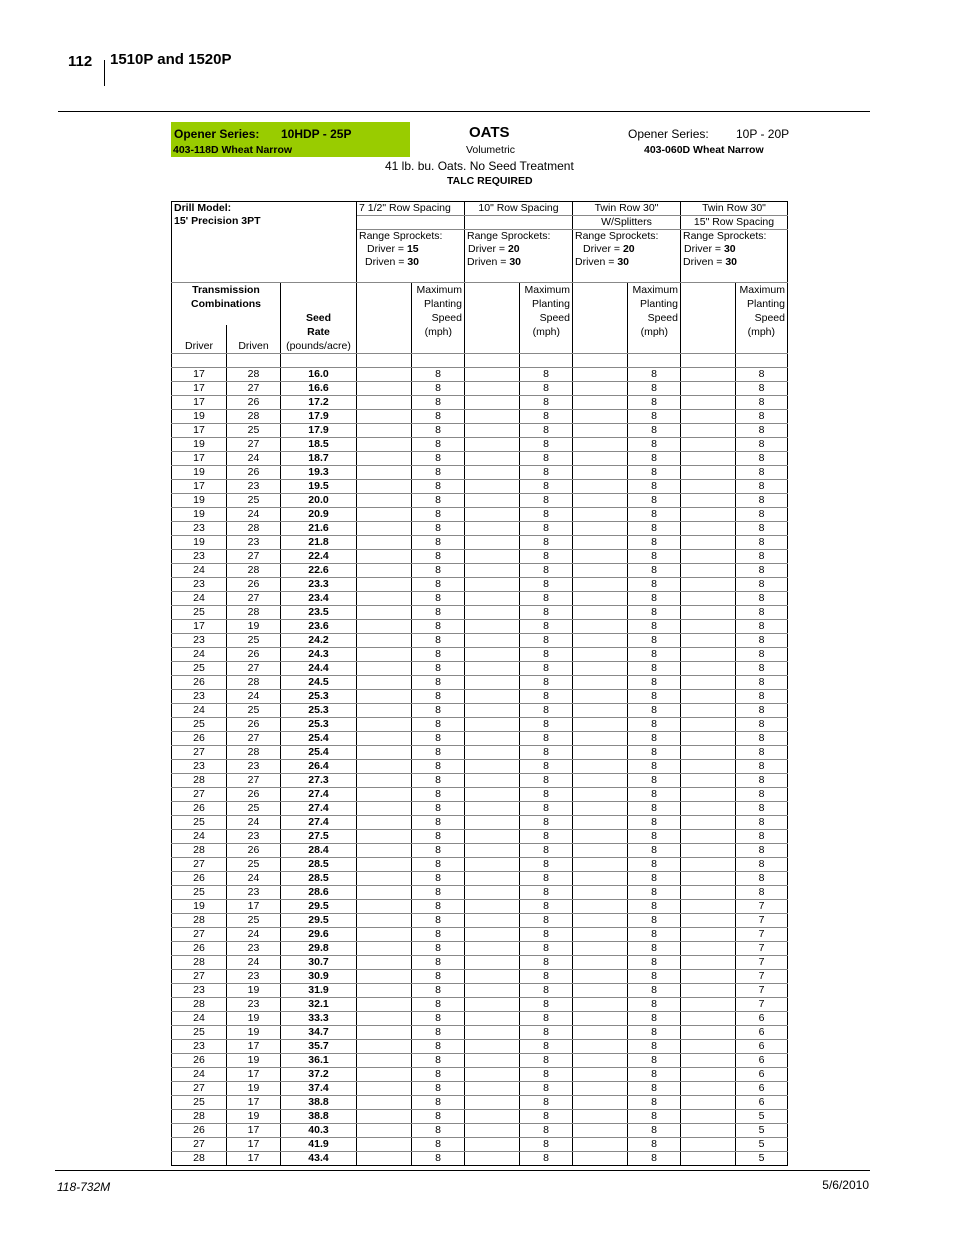 The width and height of the screenshot is (954, 1235). What do you see at coordinates (626, 222) in the screenshot?
I see `row-spacing-sub: W/Splitters` at bounding box center [626, 222].